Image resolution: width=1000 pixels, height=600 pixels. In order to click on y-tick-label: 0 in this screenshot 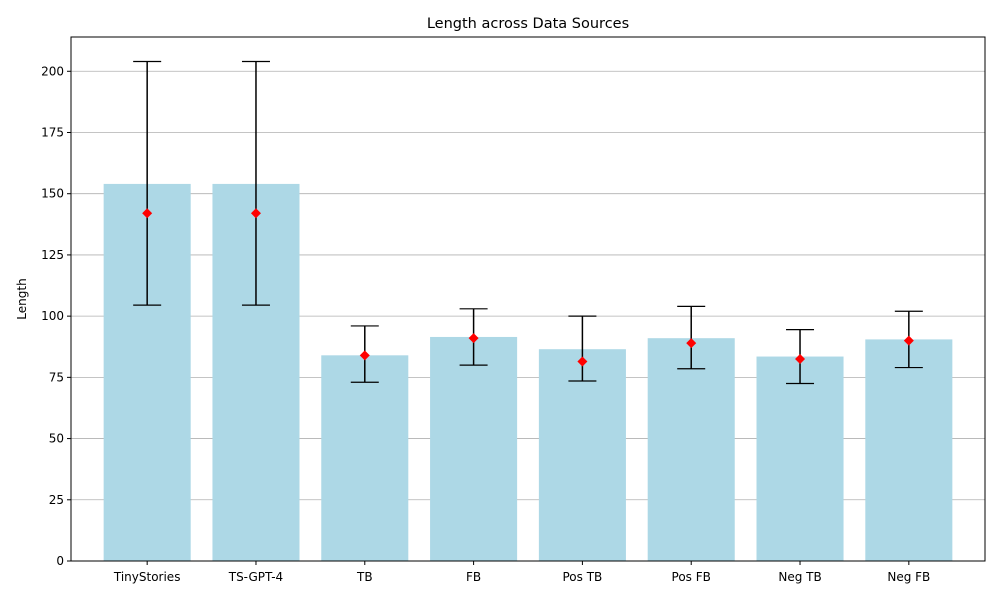, I will do `click(60, 561)`.